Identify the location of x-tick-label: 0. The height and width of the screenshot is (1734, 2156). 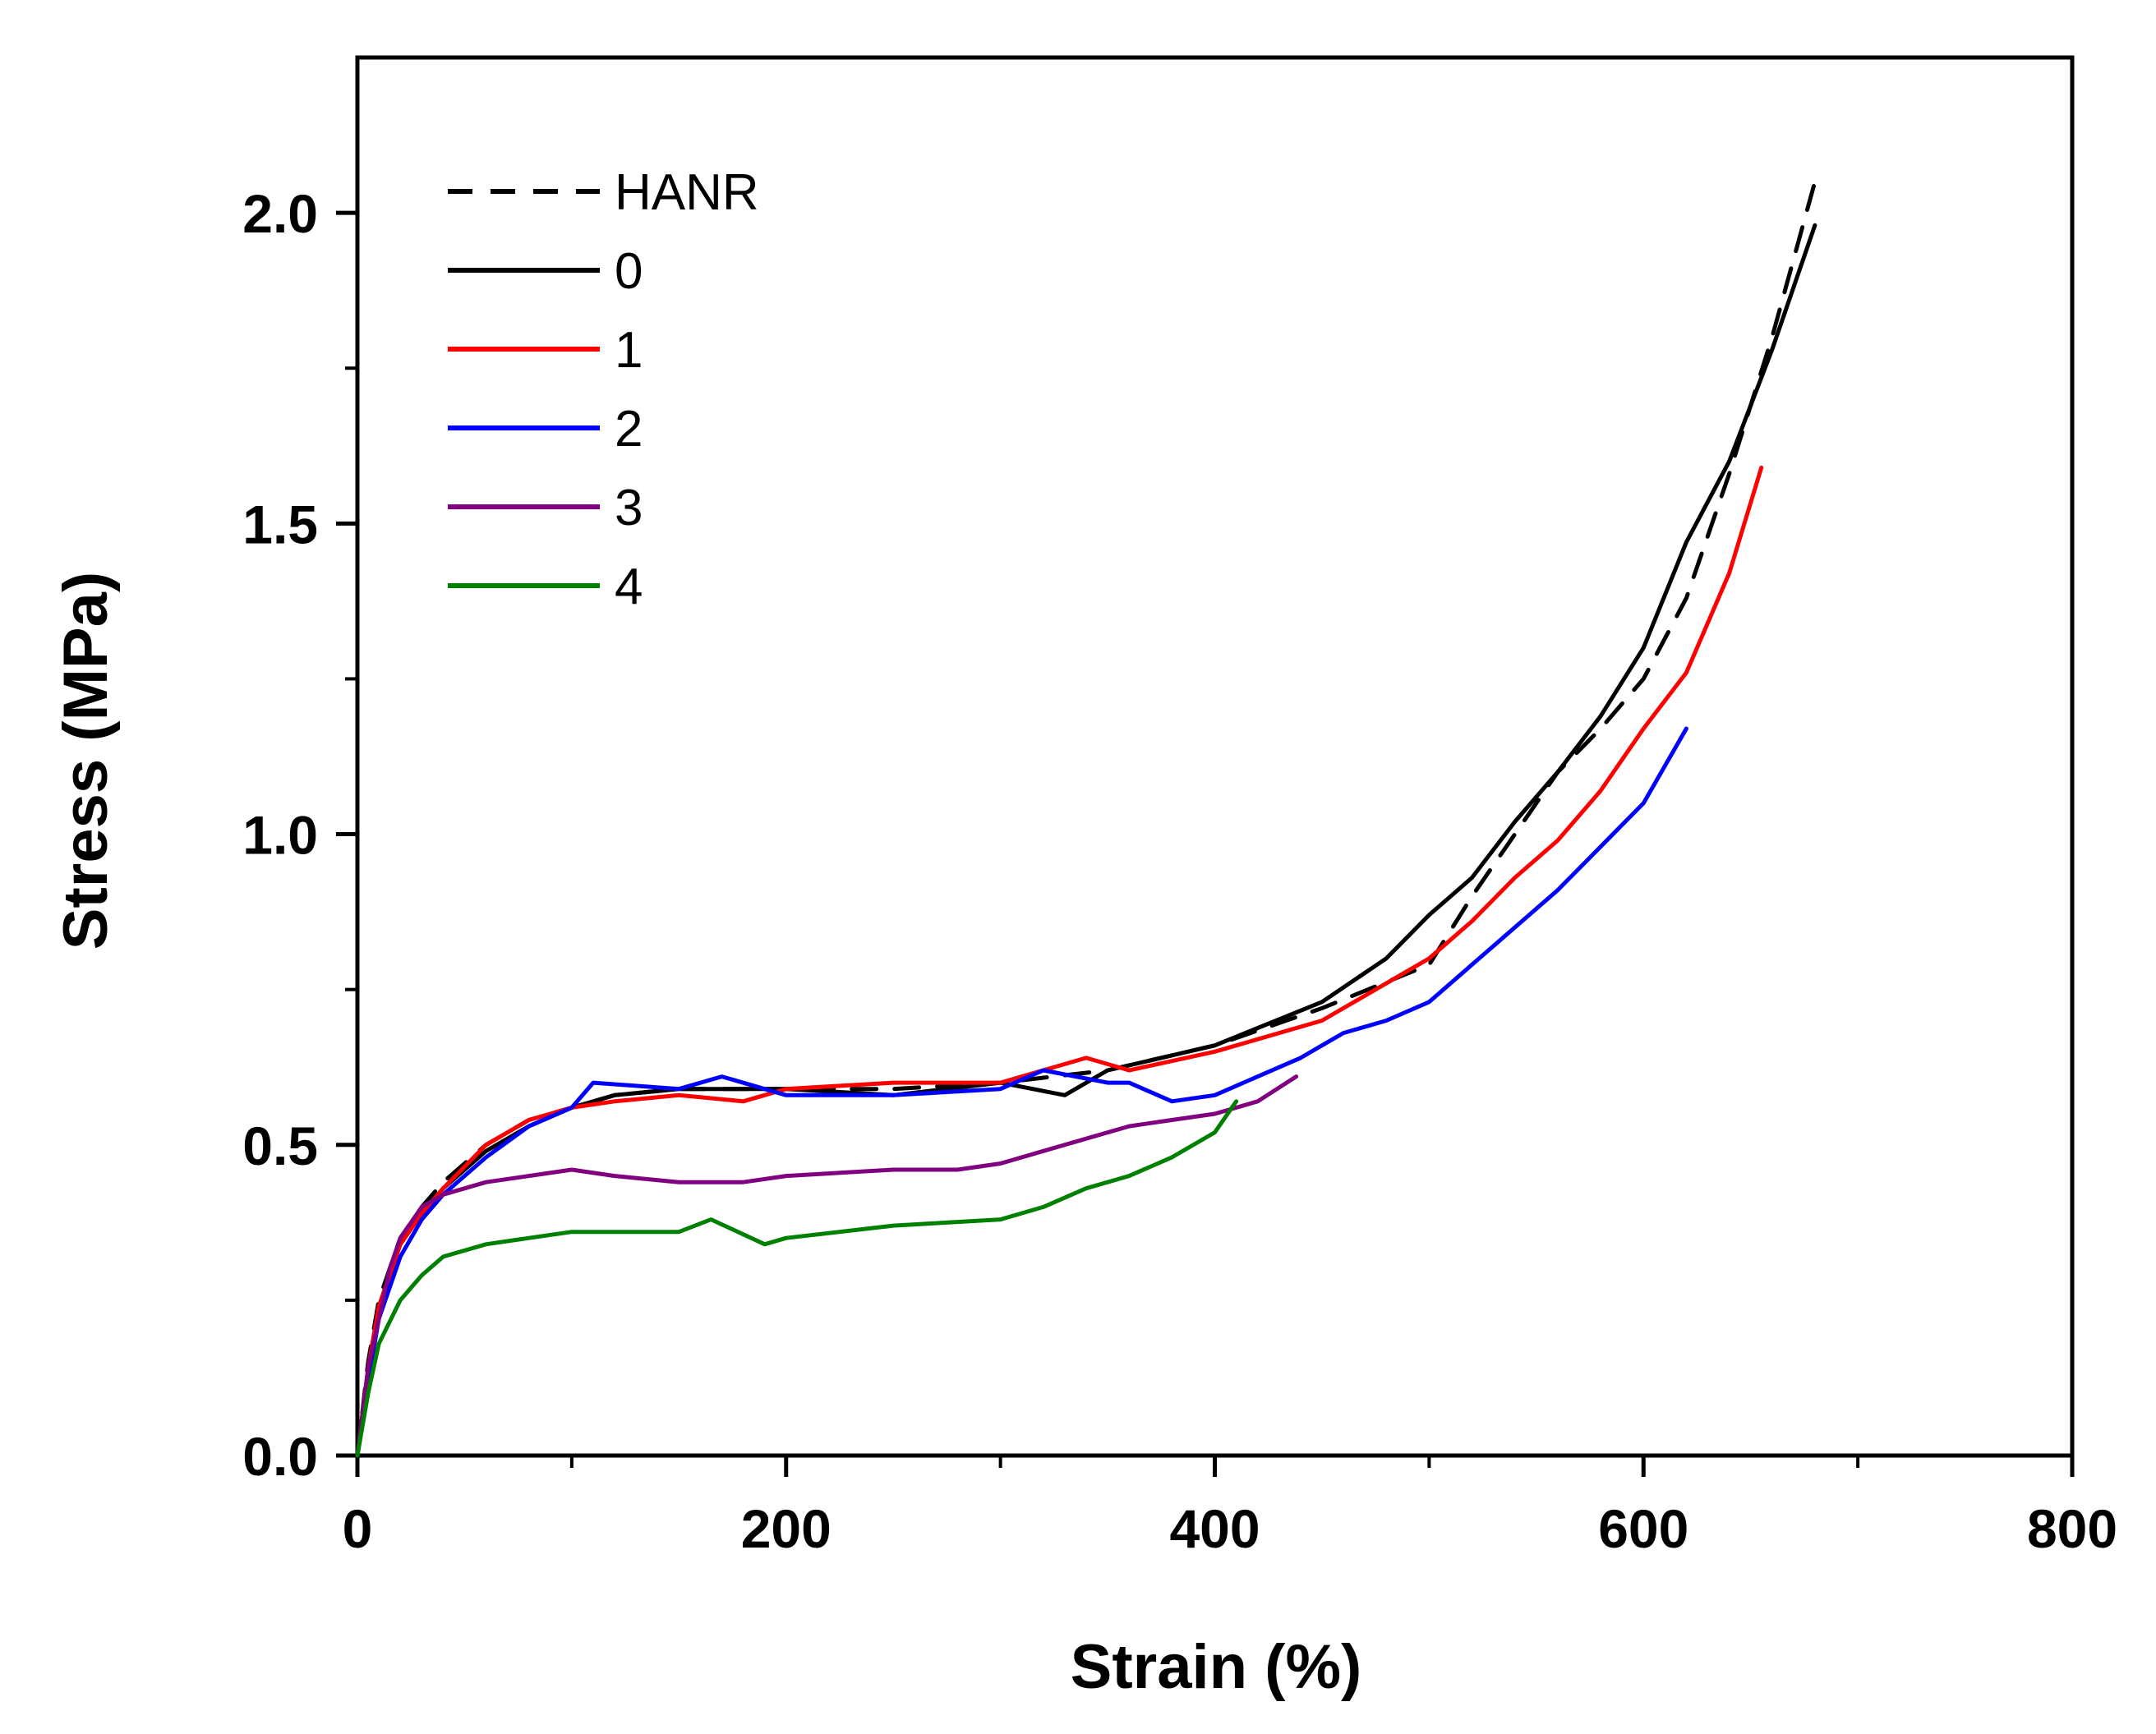
(358, 1528).